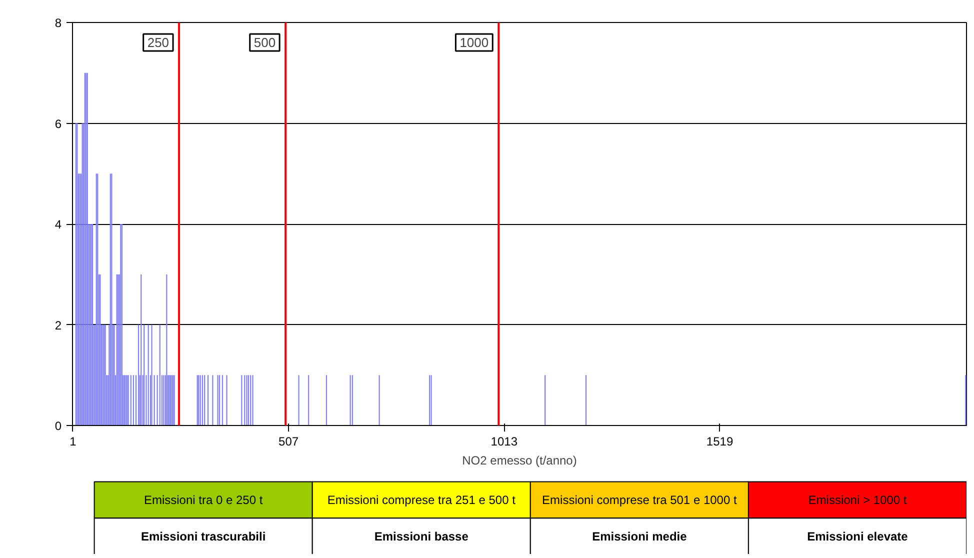  I want to click on y-tick-label: 8, so click(58, 23).